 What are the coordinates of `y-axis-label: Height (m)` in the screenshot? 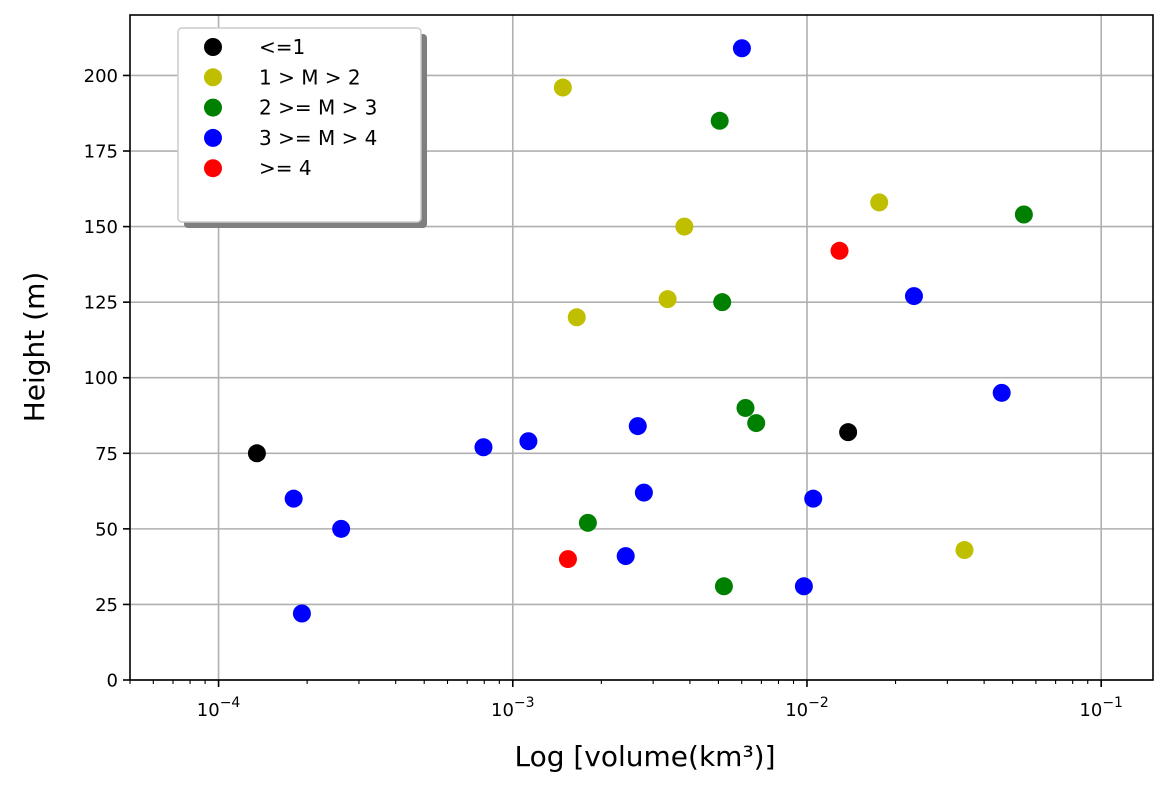 It's located at (34, 347).